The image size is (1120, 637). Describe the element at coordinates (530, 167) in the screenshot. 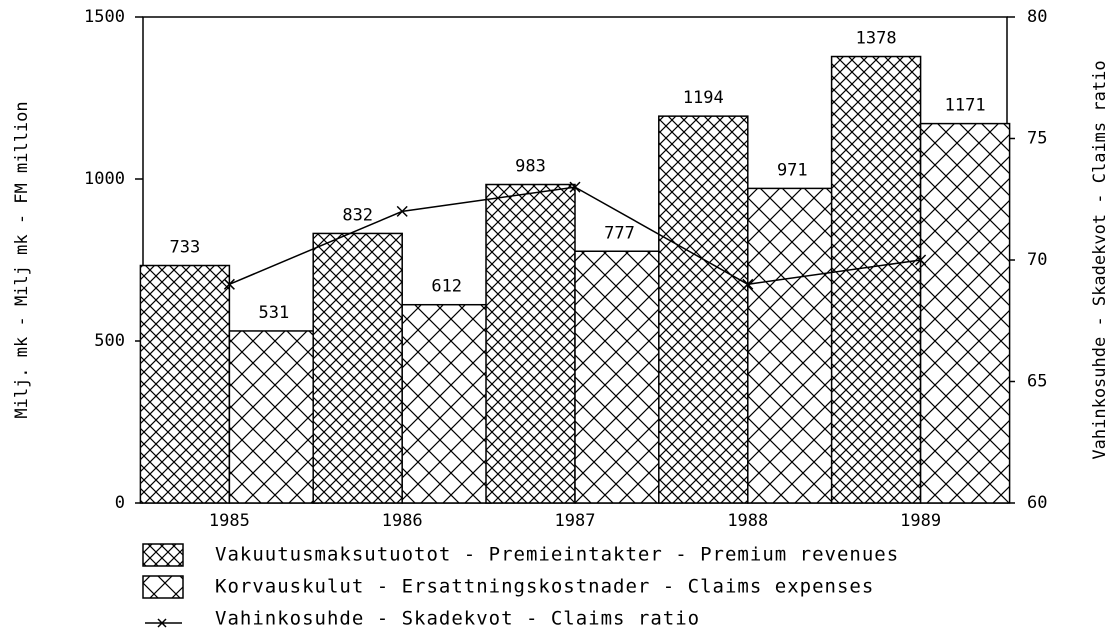

I see `data-label: 983` at that location.